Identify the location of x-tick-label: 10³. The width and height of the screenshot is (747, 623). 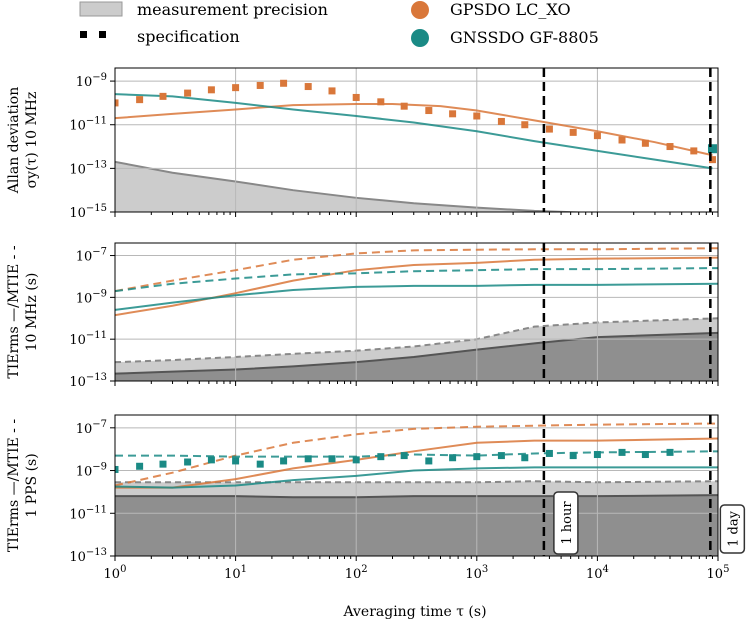
(476, 573).